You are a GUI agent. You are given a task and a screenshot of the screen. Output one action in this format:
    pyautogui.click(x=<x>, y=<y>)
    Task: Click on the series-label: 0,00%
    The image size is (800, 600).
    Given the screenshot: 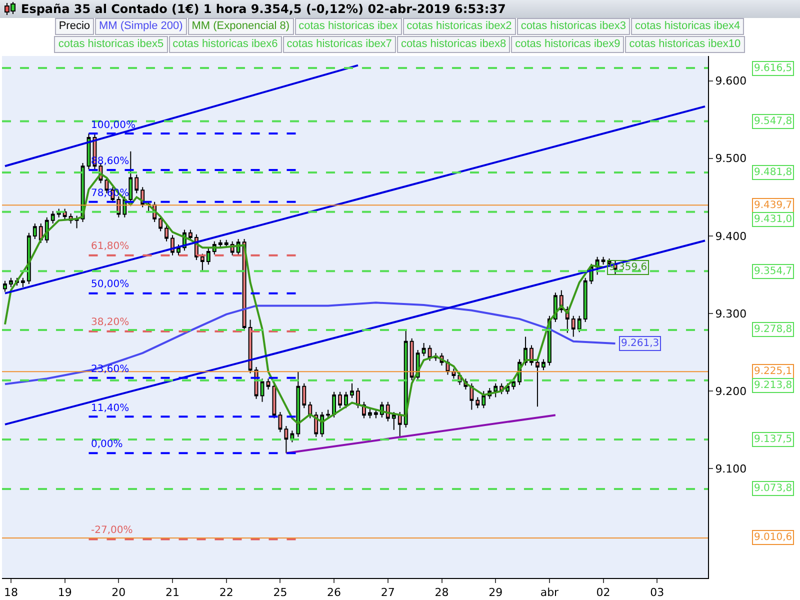 What is the action you would take?
    pyautogui.click(x=107, y=444)
    